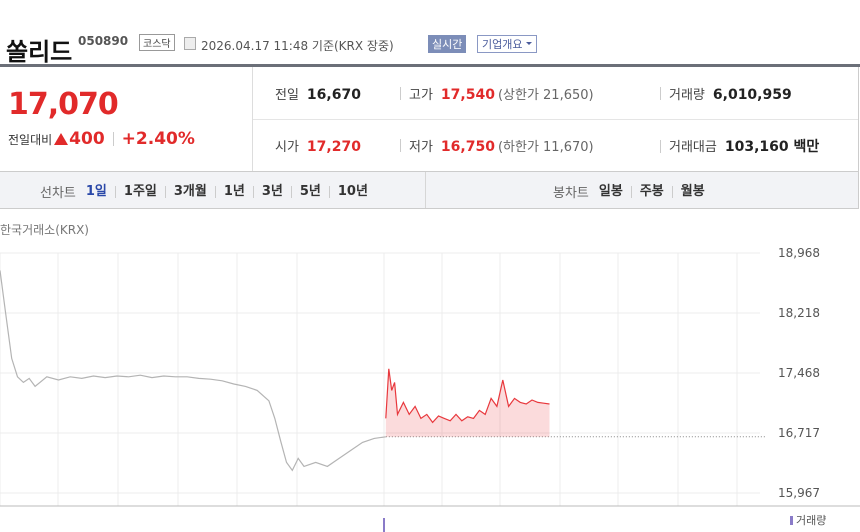 Image resolution: width=860 pixels, height=532 pixels. Describe the element at coordinates (791, 520) in the screenshot. I see `volume-legend-swatch` at that location.